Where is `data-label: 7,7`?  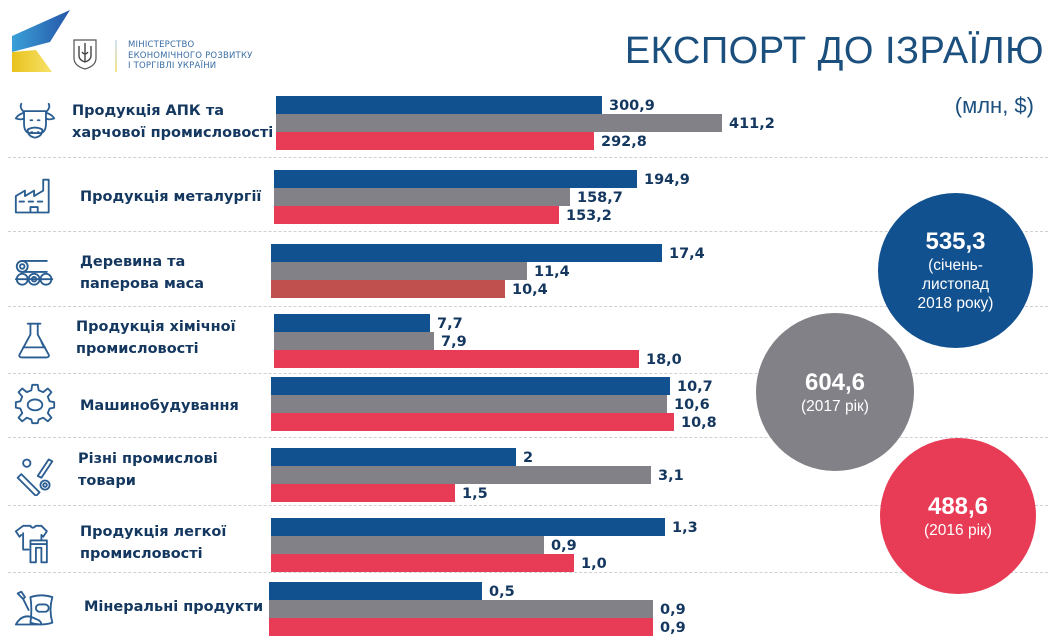
data-label: 7,7 is located at coordinates (450, 324).